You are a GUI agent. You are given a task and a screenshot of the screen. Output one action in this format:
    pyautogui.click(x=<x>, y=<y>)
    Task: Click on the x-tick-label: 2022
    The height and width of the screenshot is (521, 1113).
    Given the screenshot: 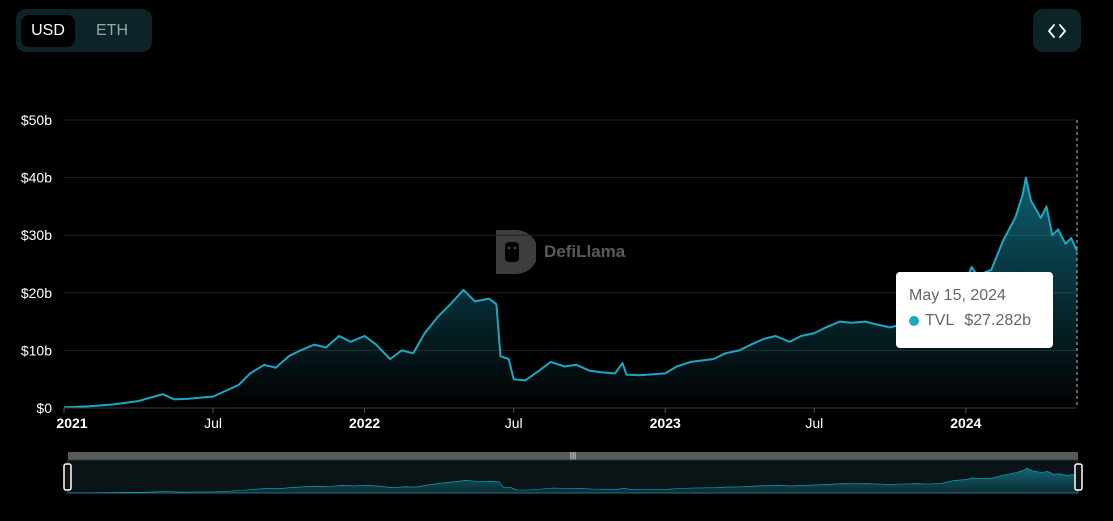 What is the action you would take?
    pyautogui.click(x=364, y=423)
    